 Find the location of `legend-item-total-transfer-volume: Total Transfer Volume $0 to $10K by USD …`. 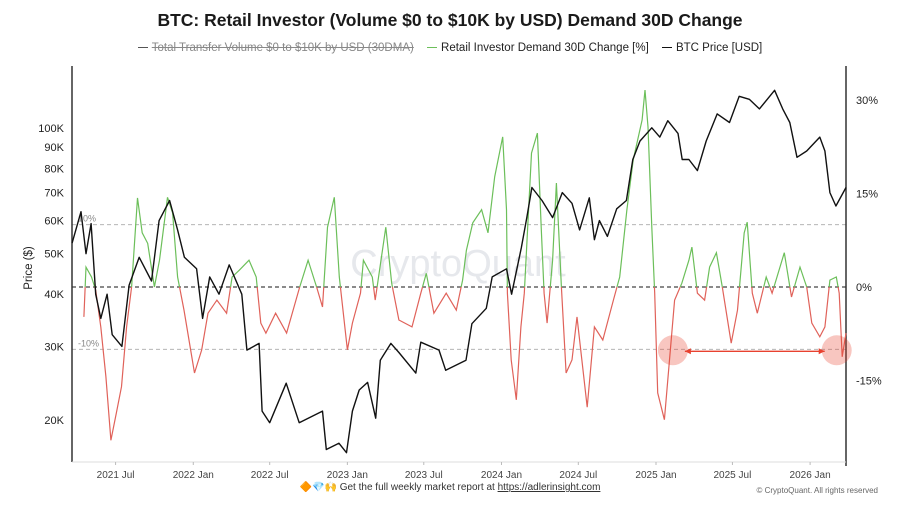

legend-item-total-transfer-volume: Total Transfer Volume $0 to $10K by USD … is located at coordinates (275, 48).